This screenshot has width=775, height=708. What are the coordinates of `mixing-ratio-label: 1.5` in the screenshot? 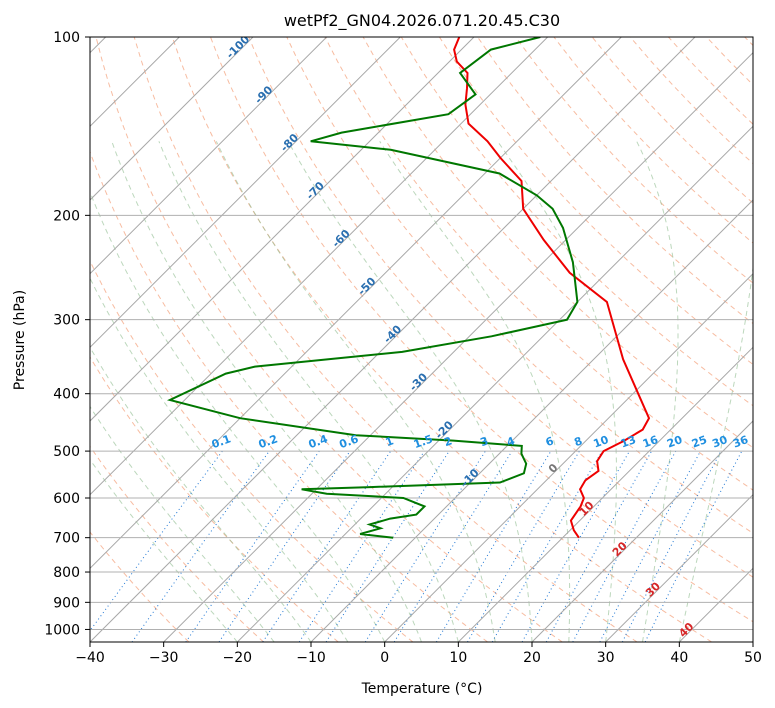 It's located at (423, 441).